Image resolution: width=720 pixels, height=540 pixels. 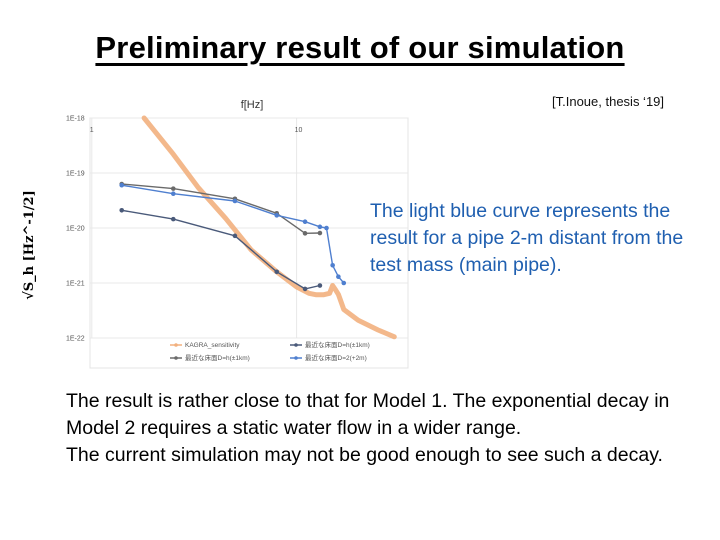 What do you see at coordinates (212, 345) in the screenshot?
I see `legend-label-0: KAGRA_sensitivity` at bounding box center [212, 345].